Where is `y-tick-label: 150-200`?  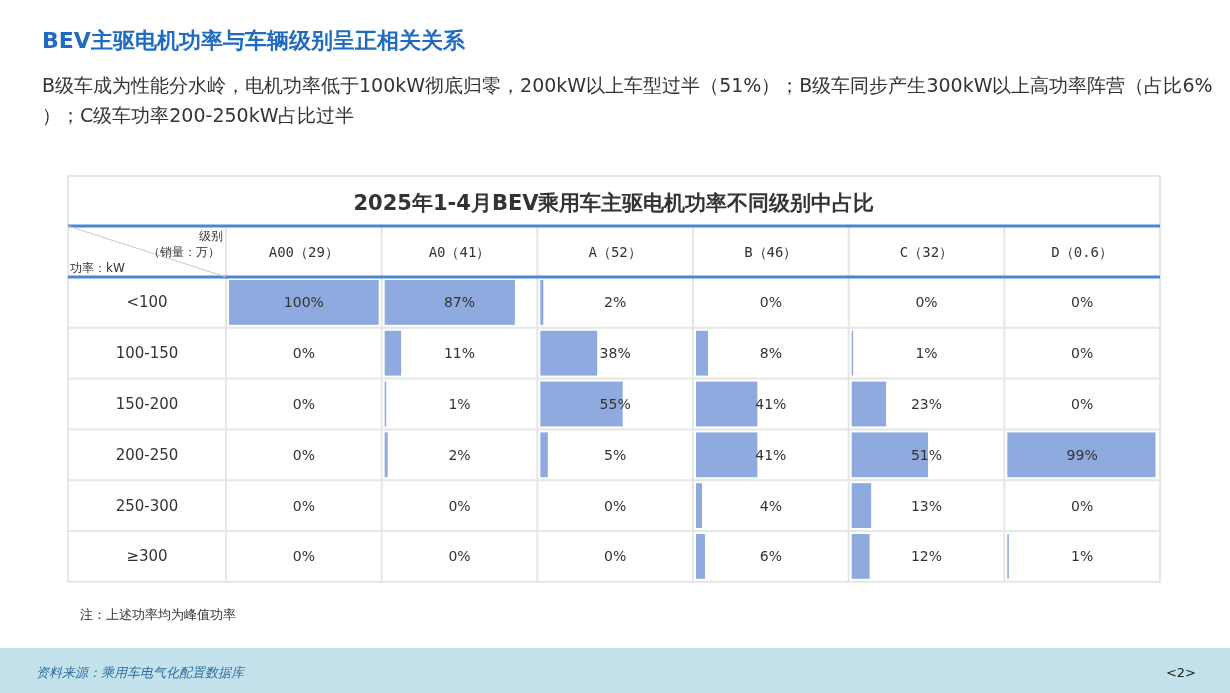 y-tick-label: 150-200 is located at coordinates (147, 404).